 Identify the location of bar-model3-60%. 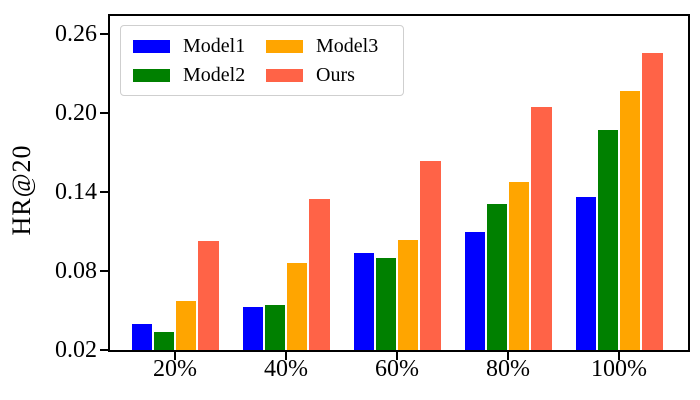
(408, 294).